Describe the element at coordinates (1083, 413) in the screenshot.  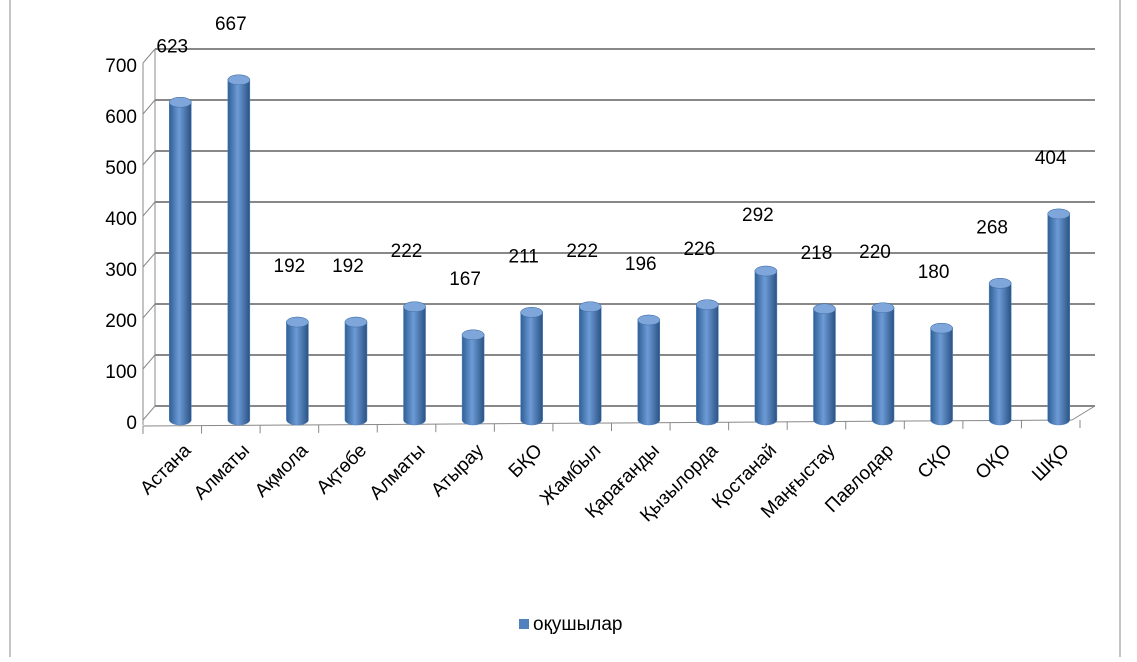
I see `floor-right` at that location.